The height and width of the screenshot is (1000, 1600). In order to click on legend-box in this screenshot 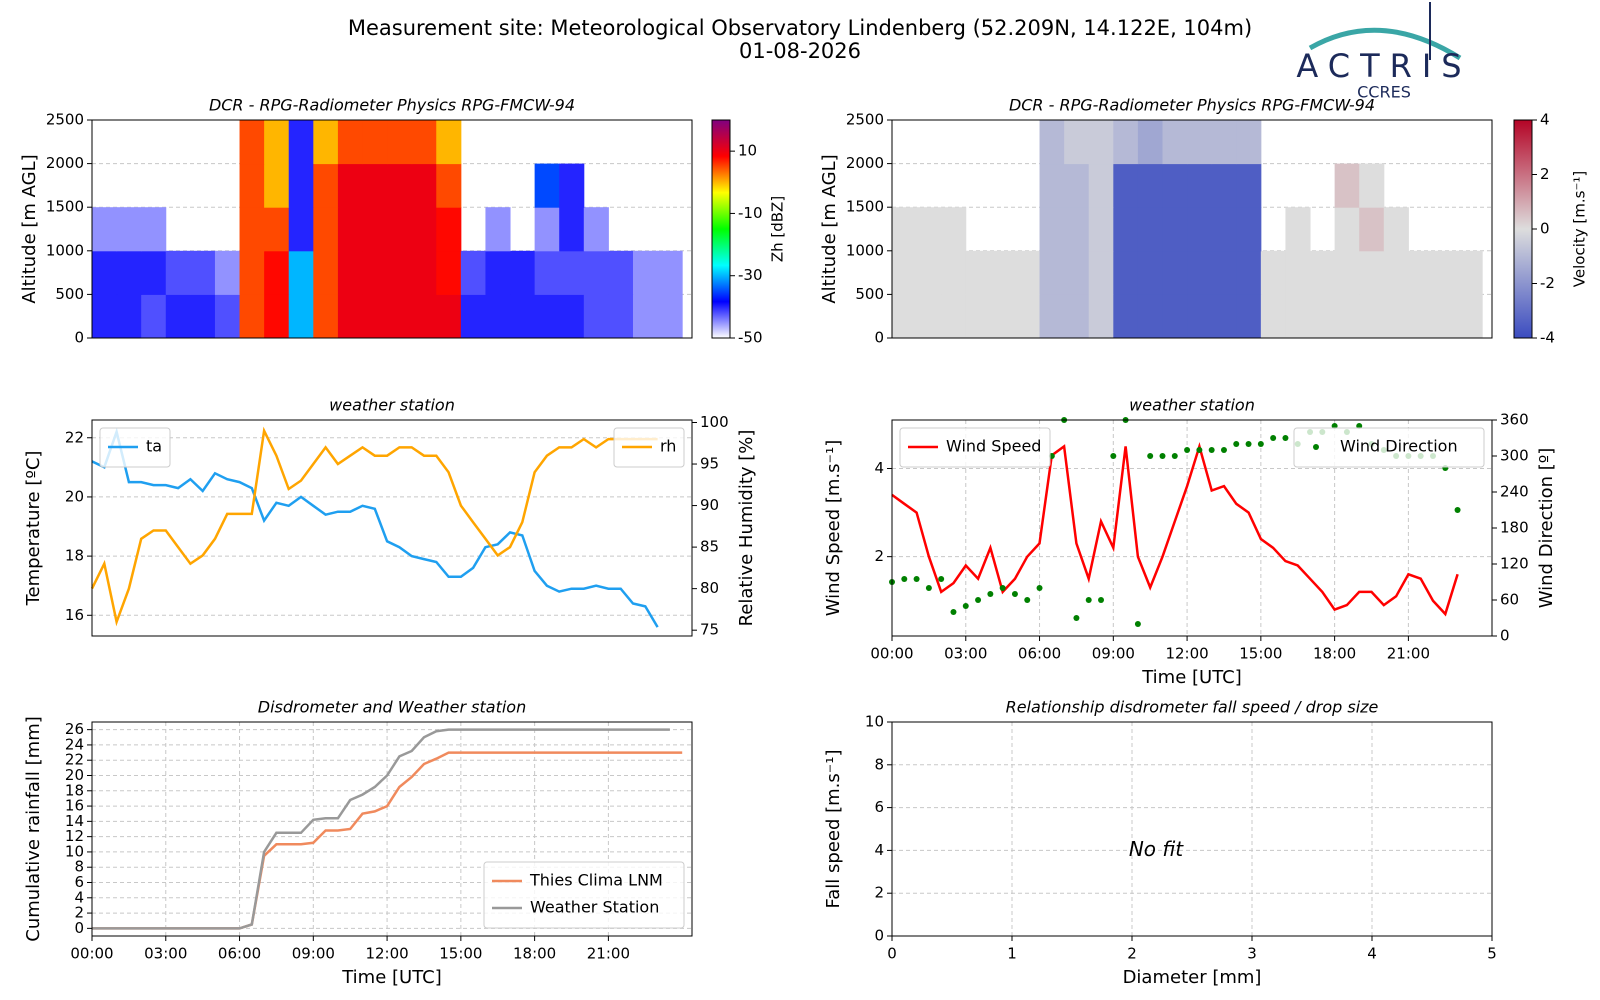, I will do `click(1389, 447)`.